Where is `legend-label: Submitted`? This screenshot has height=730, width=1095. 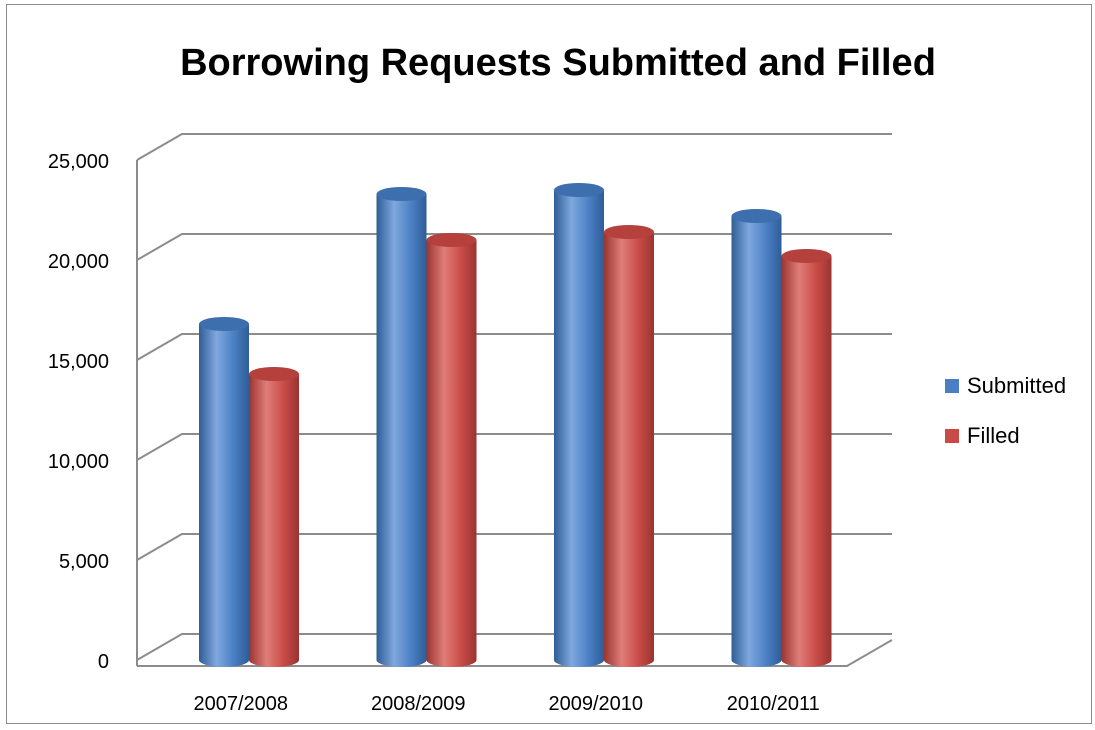 legend-label: Submitted is located at coordinates (1016, 385).